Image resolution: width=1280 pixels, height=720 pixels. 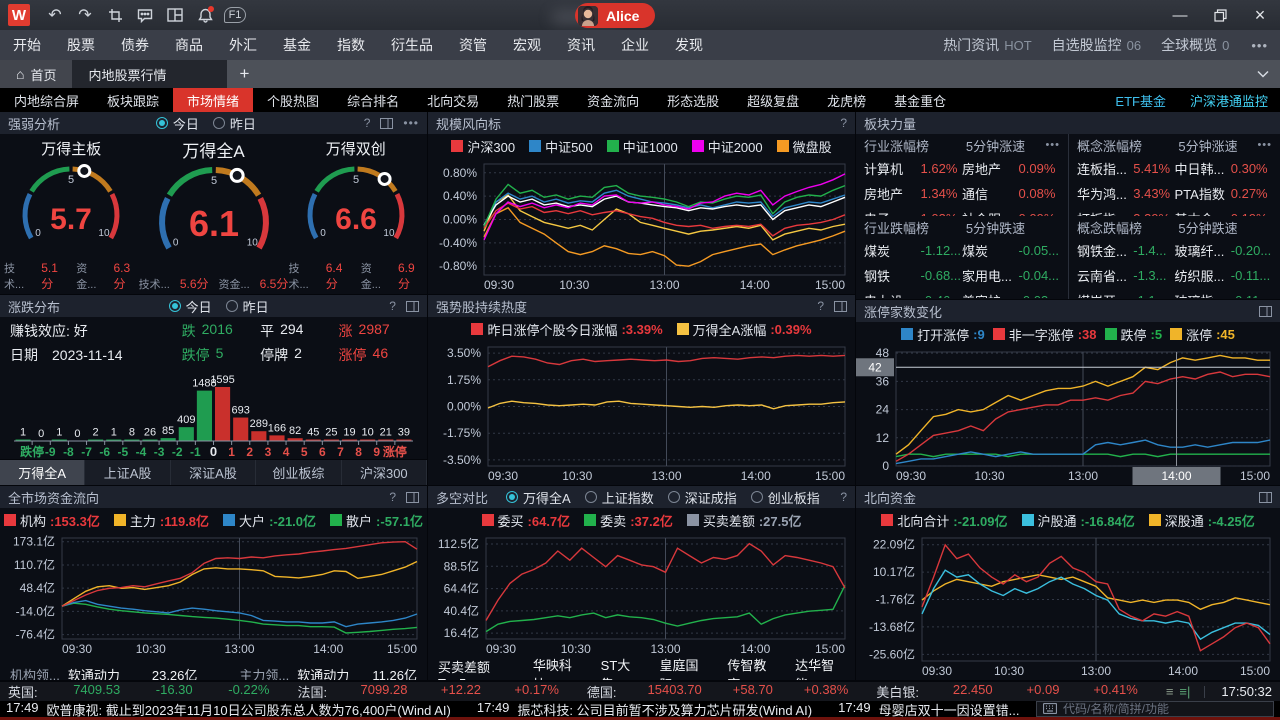 What do you see at coordinates (85, 15) in the screenshot?
I see `redo-icon: ↷` at bounding box center [85, 15].